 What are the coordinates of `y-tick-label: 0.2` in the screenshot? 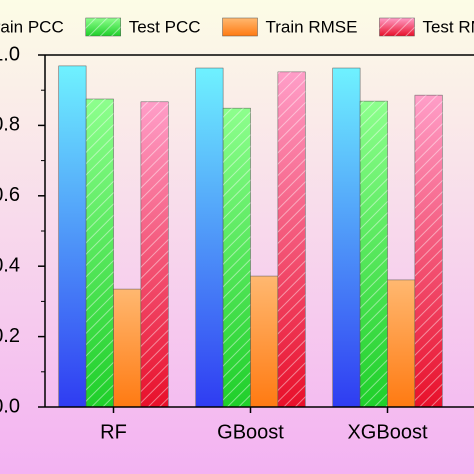 It's located at (10, 336).